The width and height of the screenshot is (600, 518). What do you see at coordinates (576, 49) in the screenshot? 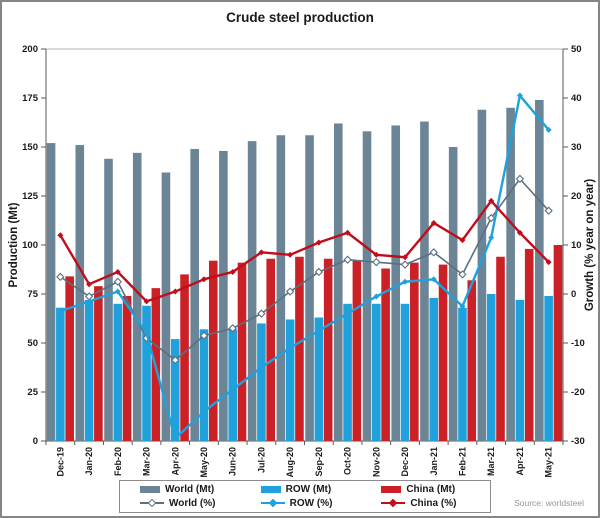
I see `svg-text: 50` at bounding box center [576, 49].